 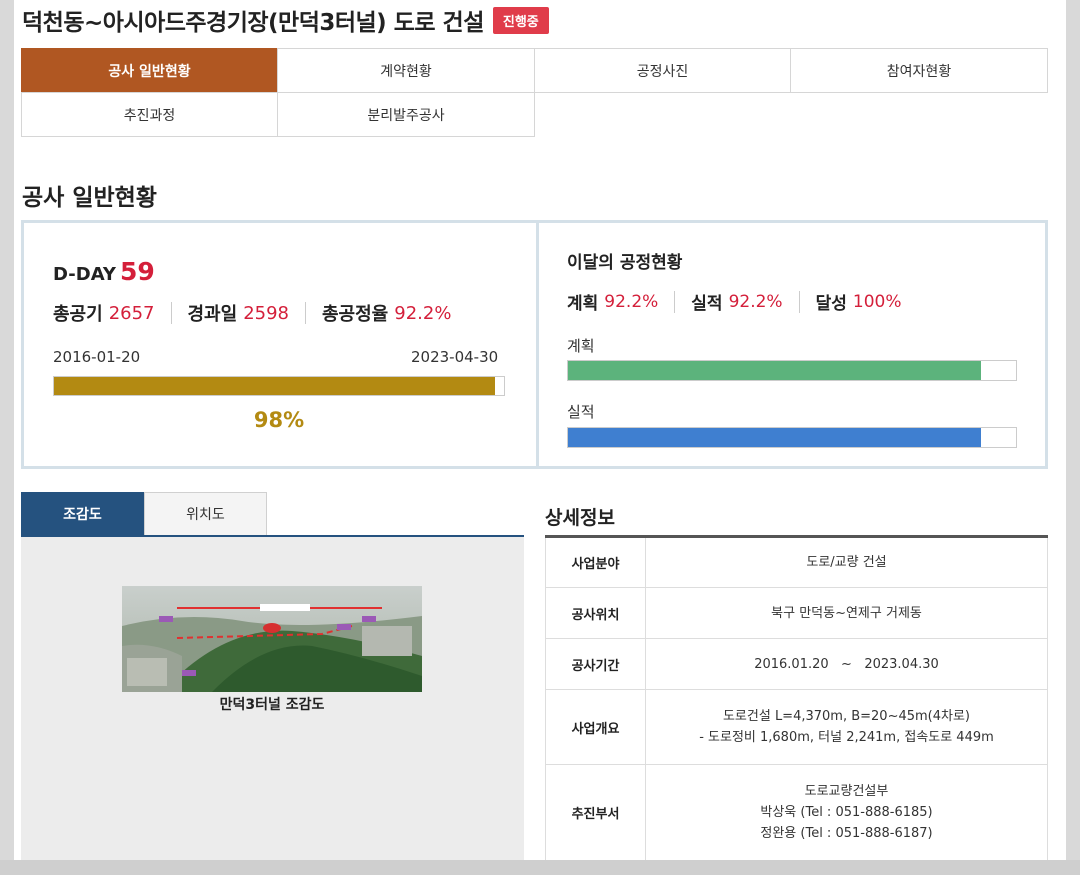 I want to click on dday-value: 59, so click(x=137, y=271).